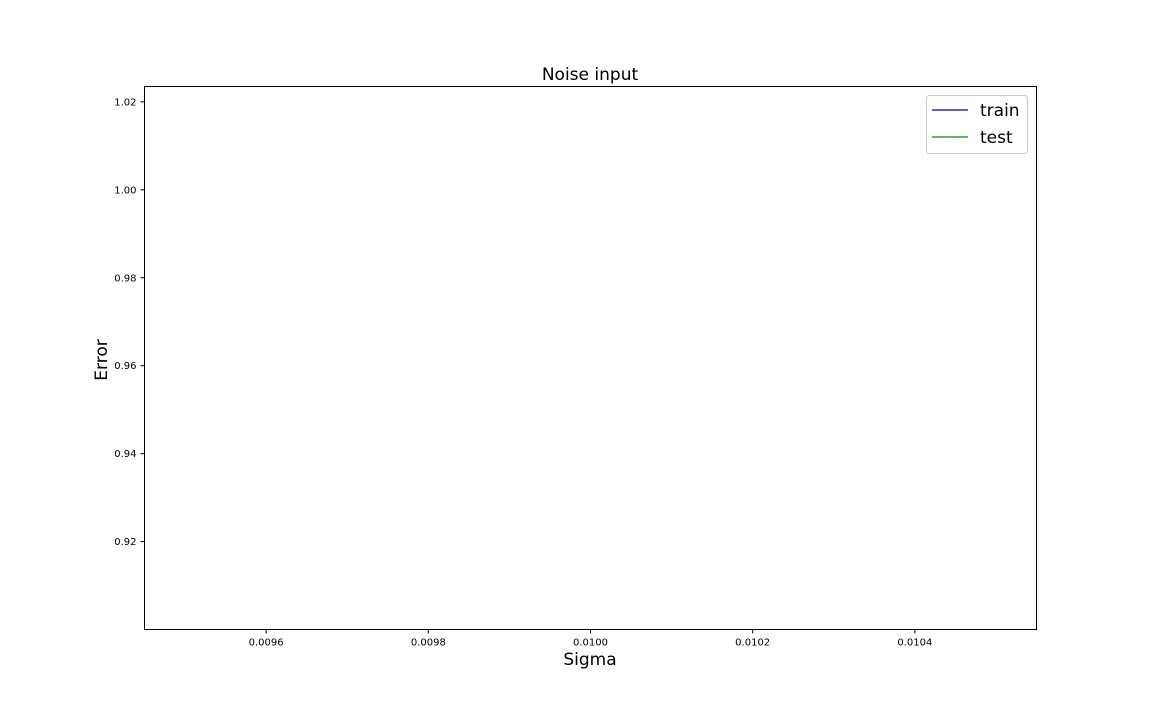 The width and height of the screenshot is (1152, 720). I want to click on legend-label-test: test, so click(996, 138).